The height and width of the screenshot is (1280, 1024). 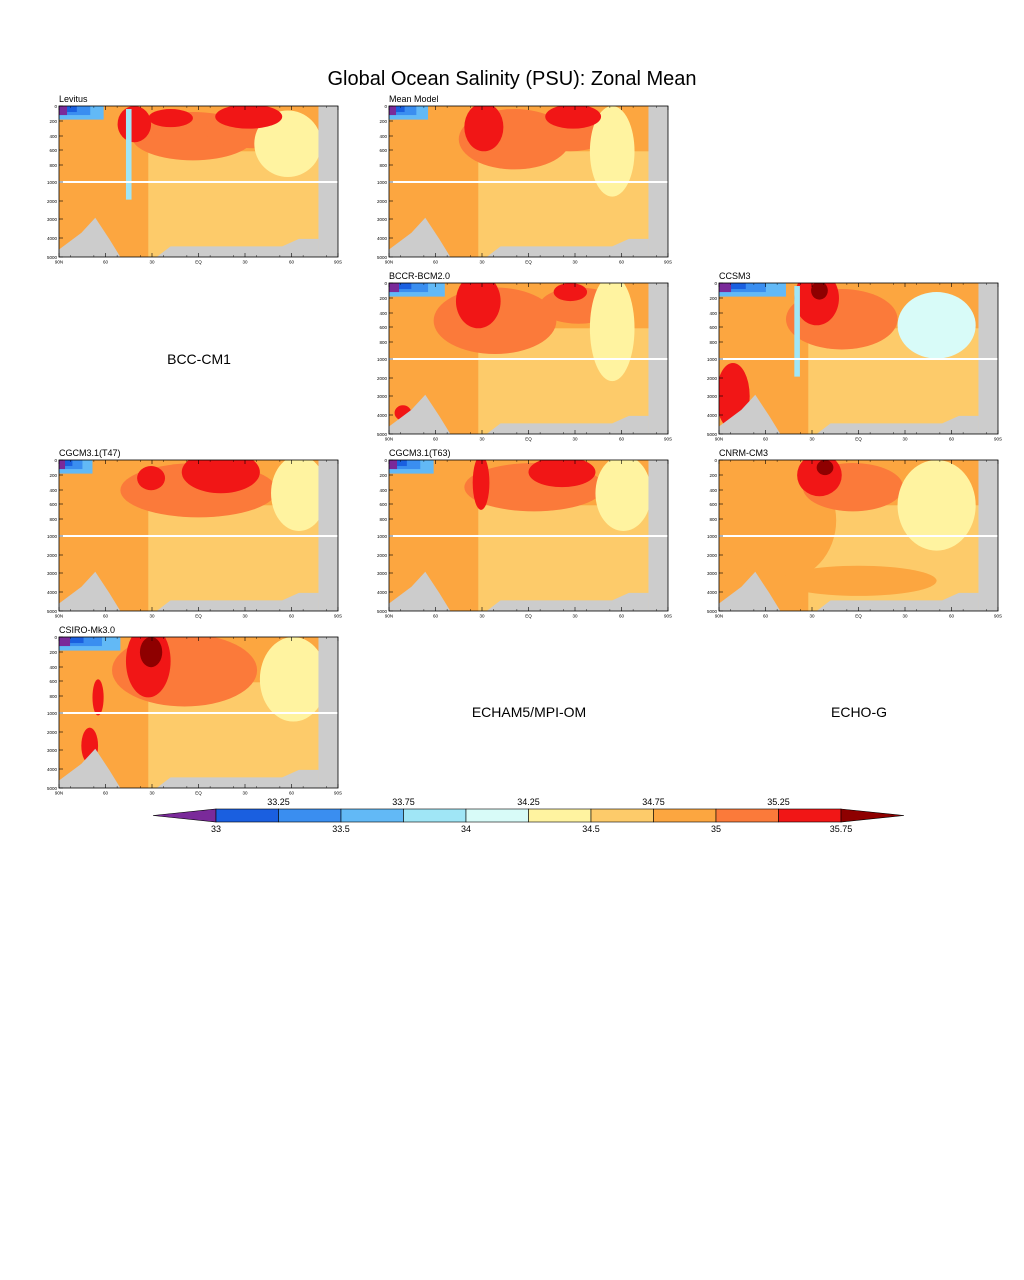 I want to click on missing-model-echam5: ECHAM5/MPI-OM, so click(x=529, y=712).